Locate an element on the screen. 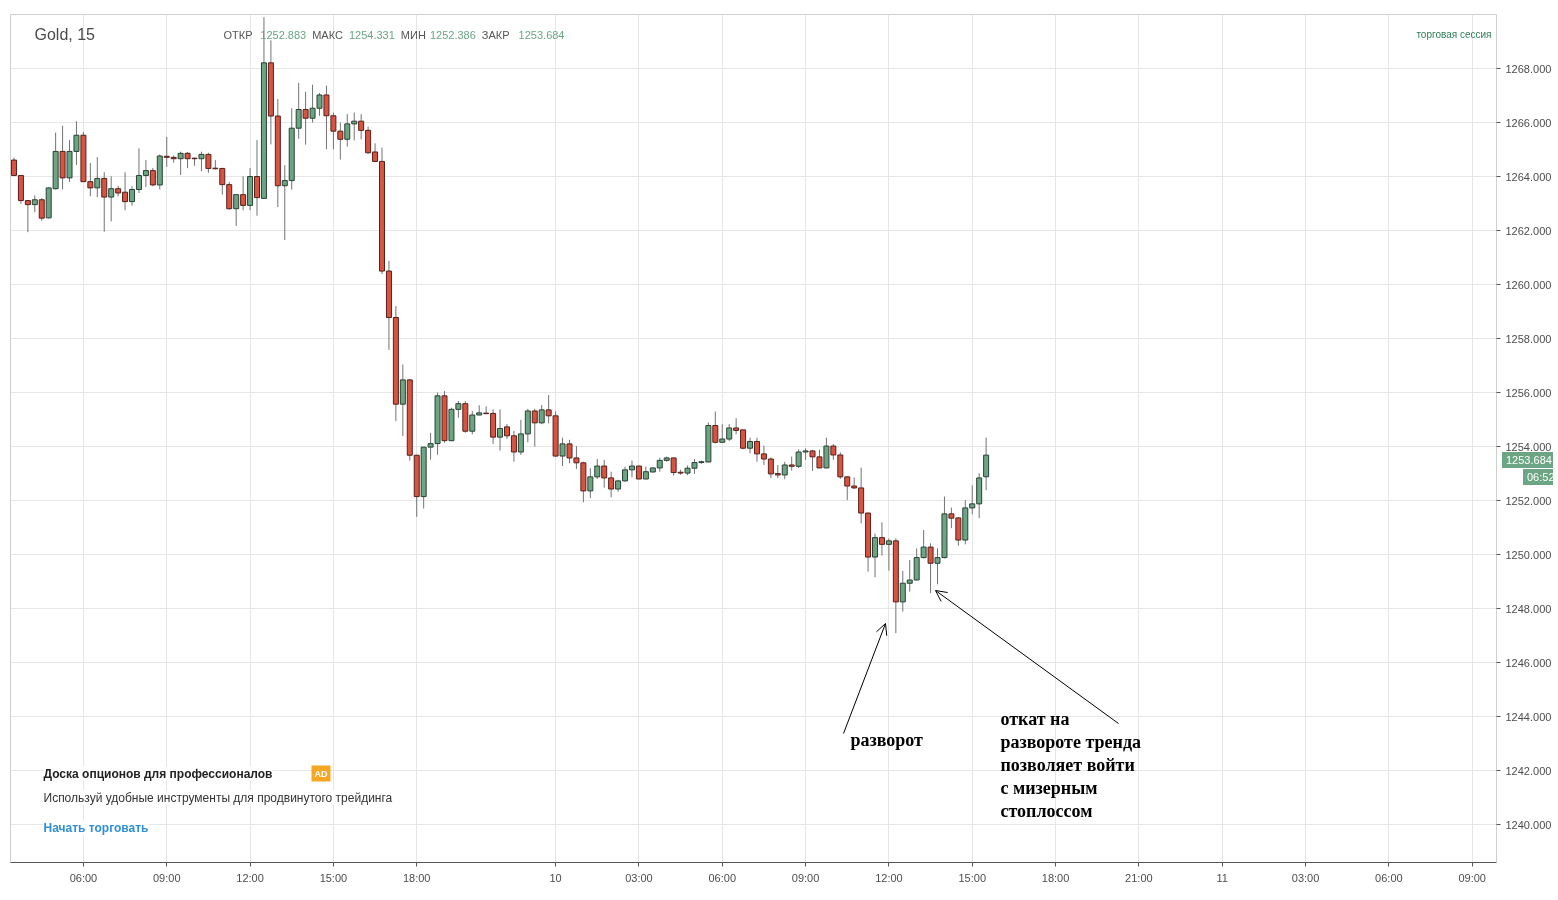 The height and width of the screenshot is (900, 1558). annotation: ОТКР 1252.883 МАКС 1254.331 МИН 1252.386 ЗАКР 1253.684 is located at coordinates (394, 34).